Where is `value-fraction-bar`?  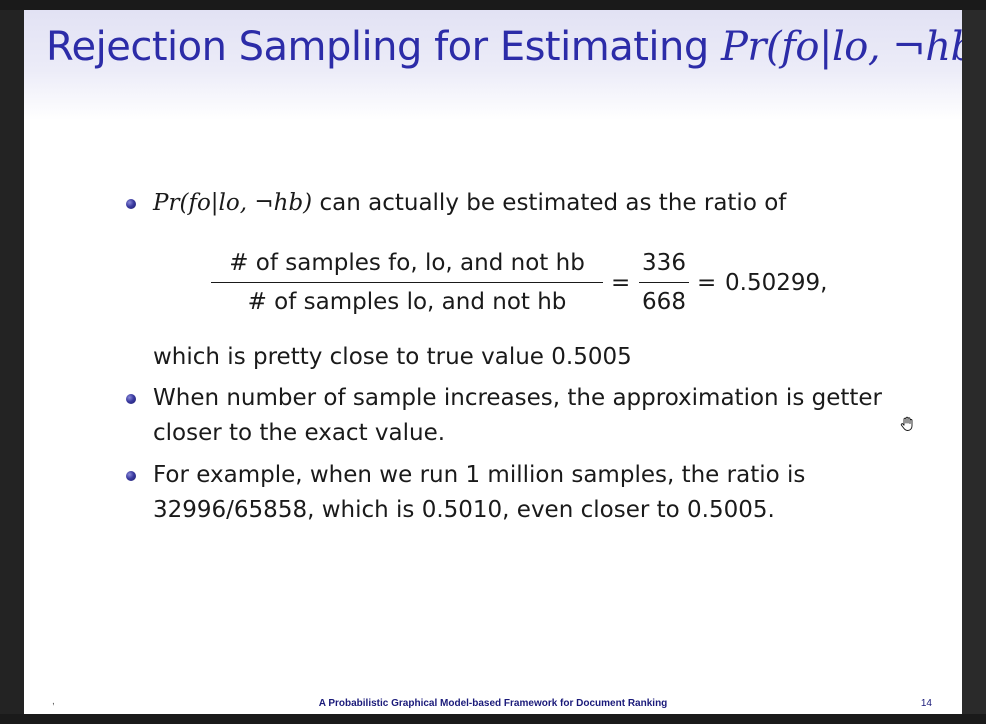 value-fraction-bar is located at coordinates (664, 282).